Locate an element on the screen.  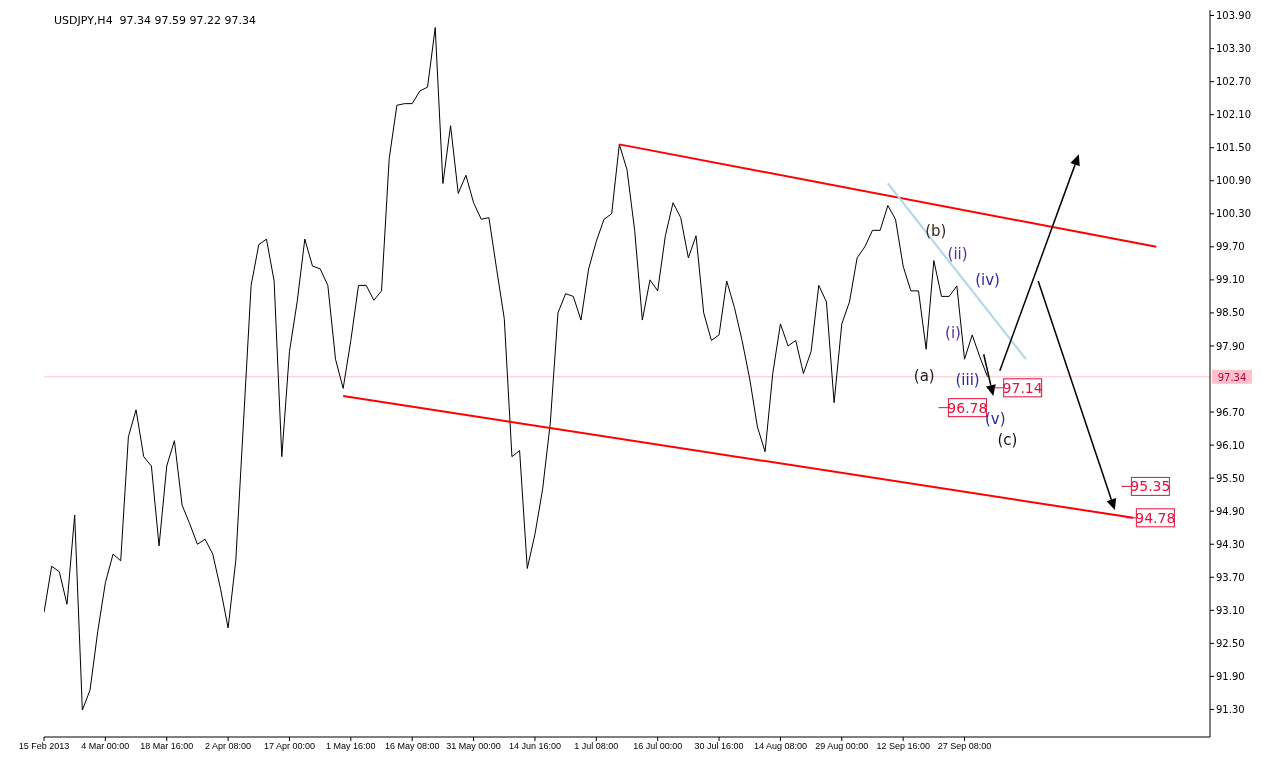
y-tick-label: 96.10 is located at coordinates (1230, 445).